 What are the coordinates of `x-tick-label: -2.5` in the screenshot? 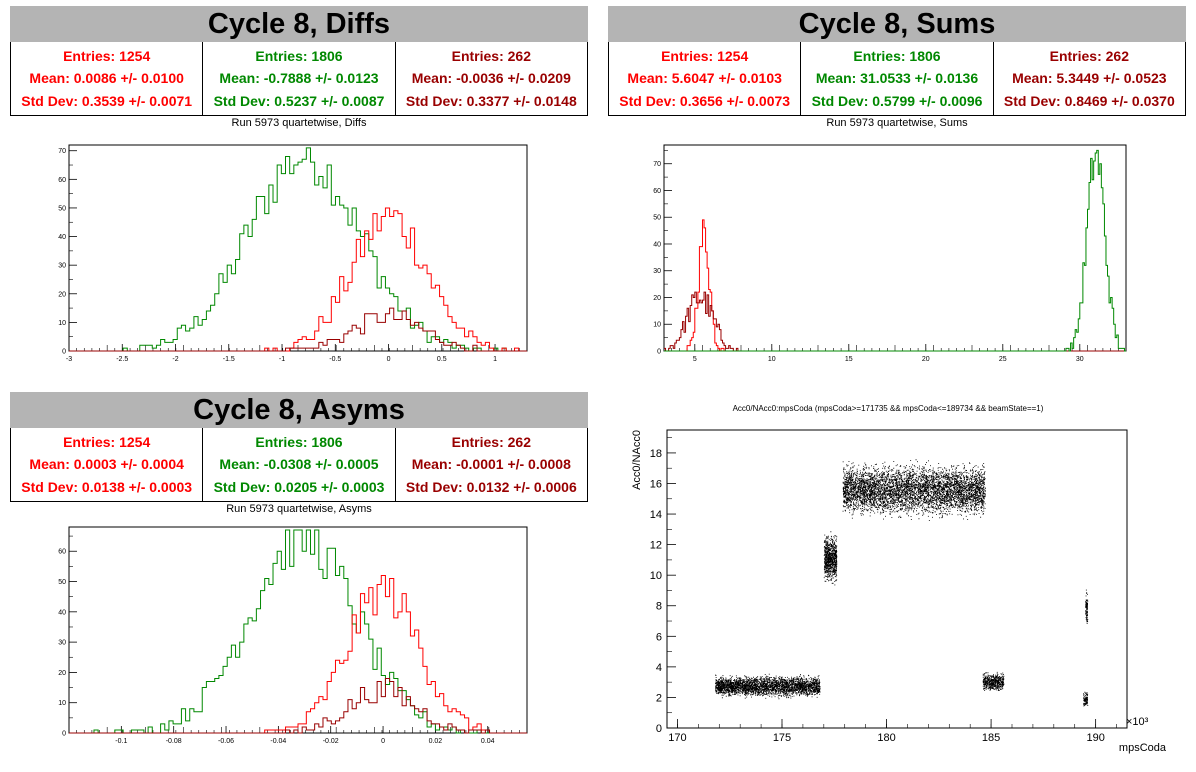 It's located at (122, 359).